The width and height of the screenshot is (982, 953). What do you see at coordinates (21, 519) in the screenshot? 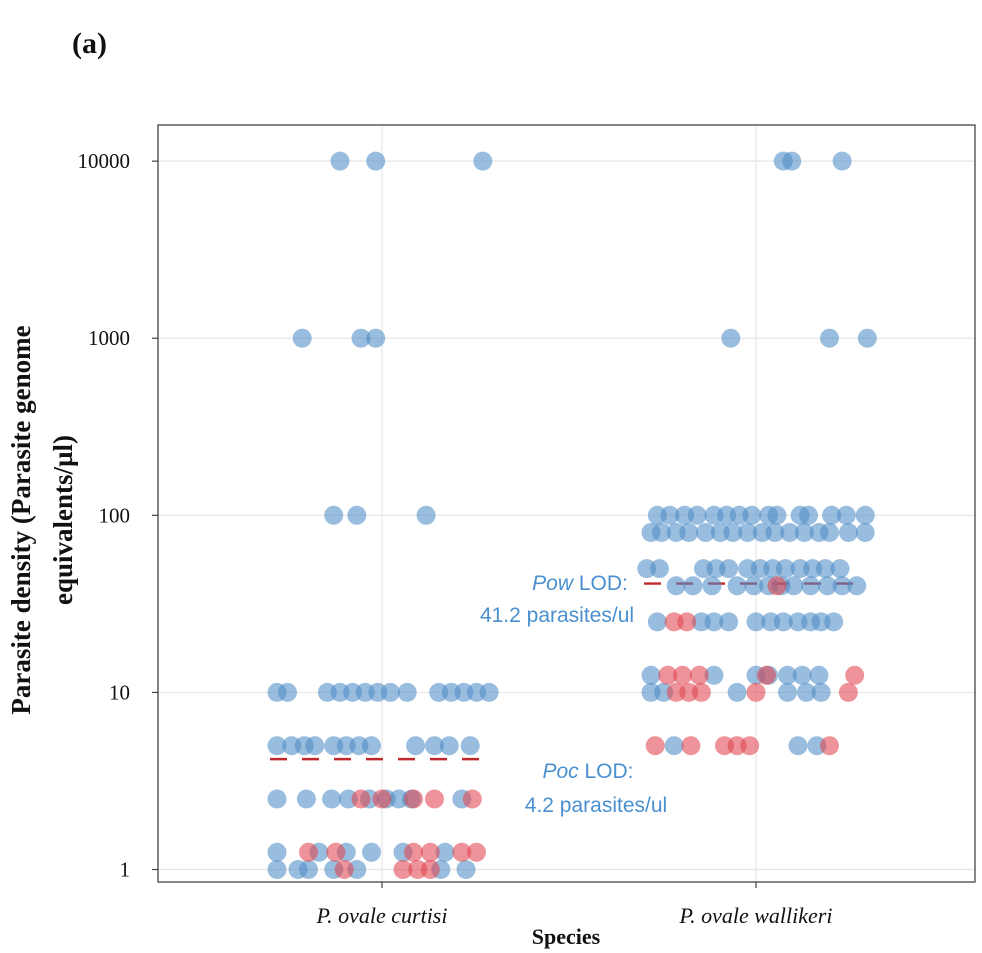
I see `y-axis-title-line1: Parasite density (Parasite genome` at bounding box center [21, 519].